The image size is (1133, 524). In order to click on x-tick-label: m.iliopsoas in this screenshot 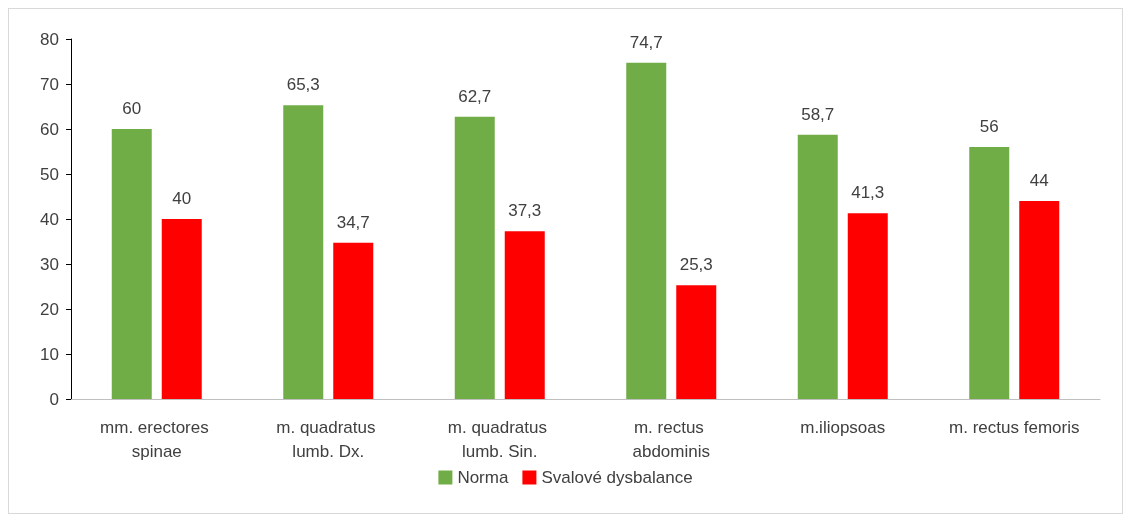, I will do `click(843, 427)`.